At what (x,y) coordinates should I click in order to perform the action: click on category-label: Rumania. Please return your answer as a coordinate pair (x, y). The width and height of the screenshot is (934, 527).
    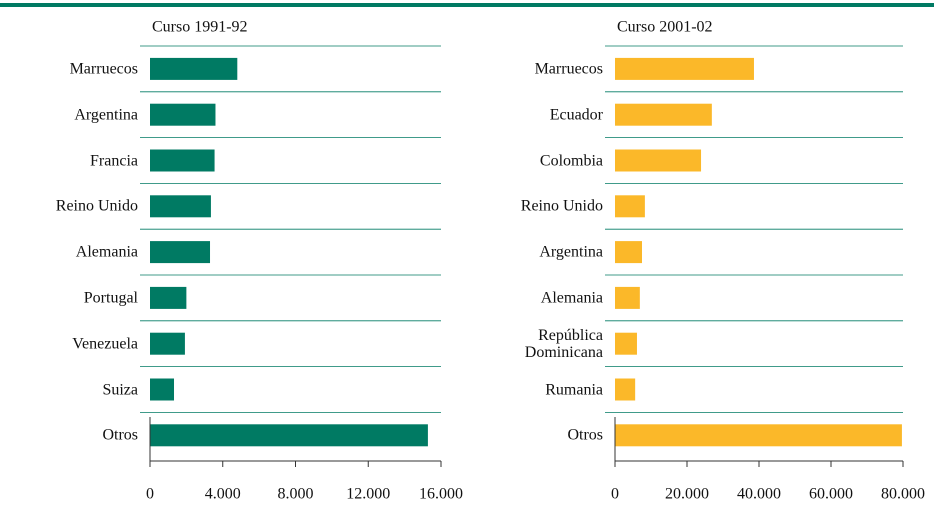
    Looking at the image, I should click on (574, 389).